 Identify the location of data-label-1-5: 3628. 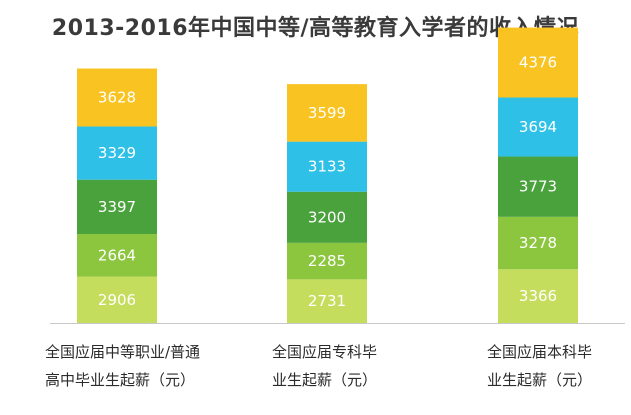
(117, 98).